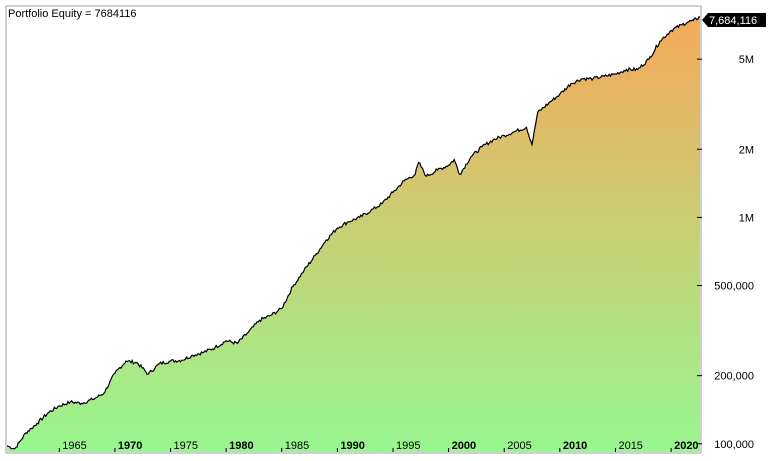 The image size is (768, 461). Describe the element at coordinates (575, 446) in the screenshot. I see `x-tick-label: 2010` at that location.